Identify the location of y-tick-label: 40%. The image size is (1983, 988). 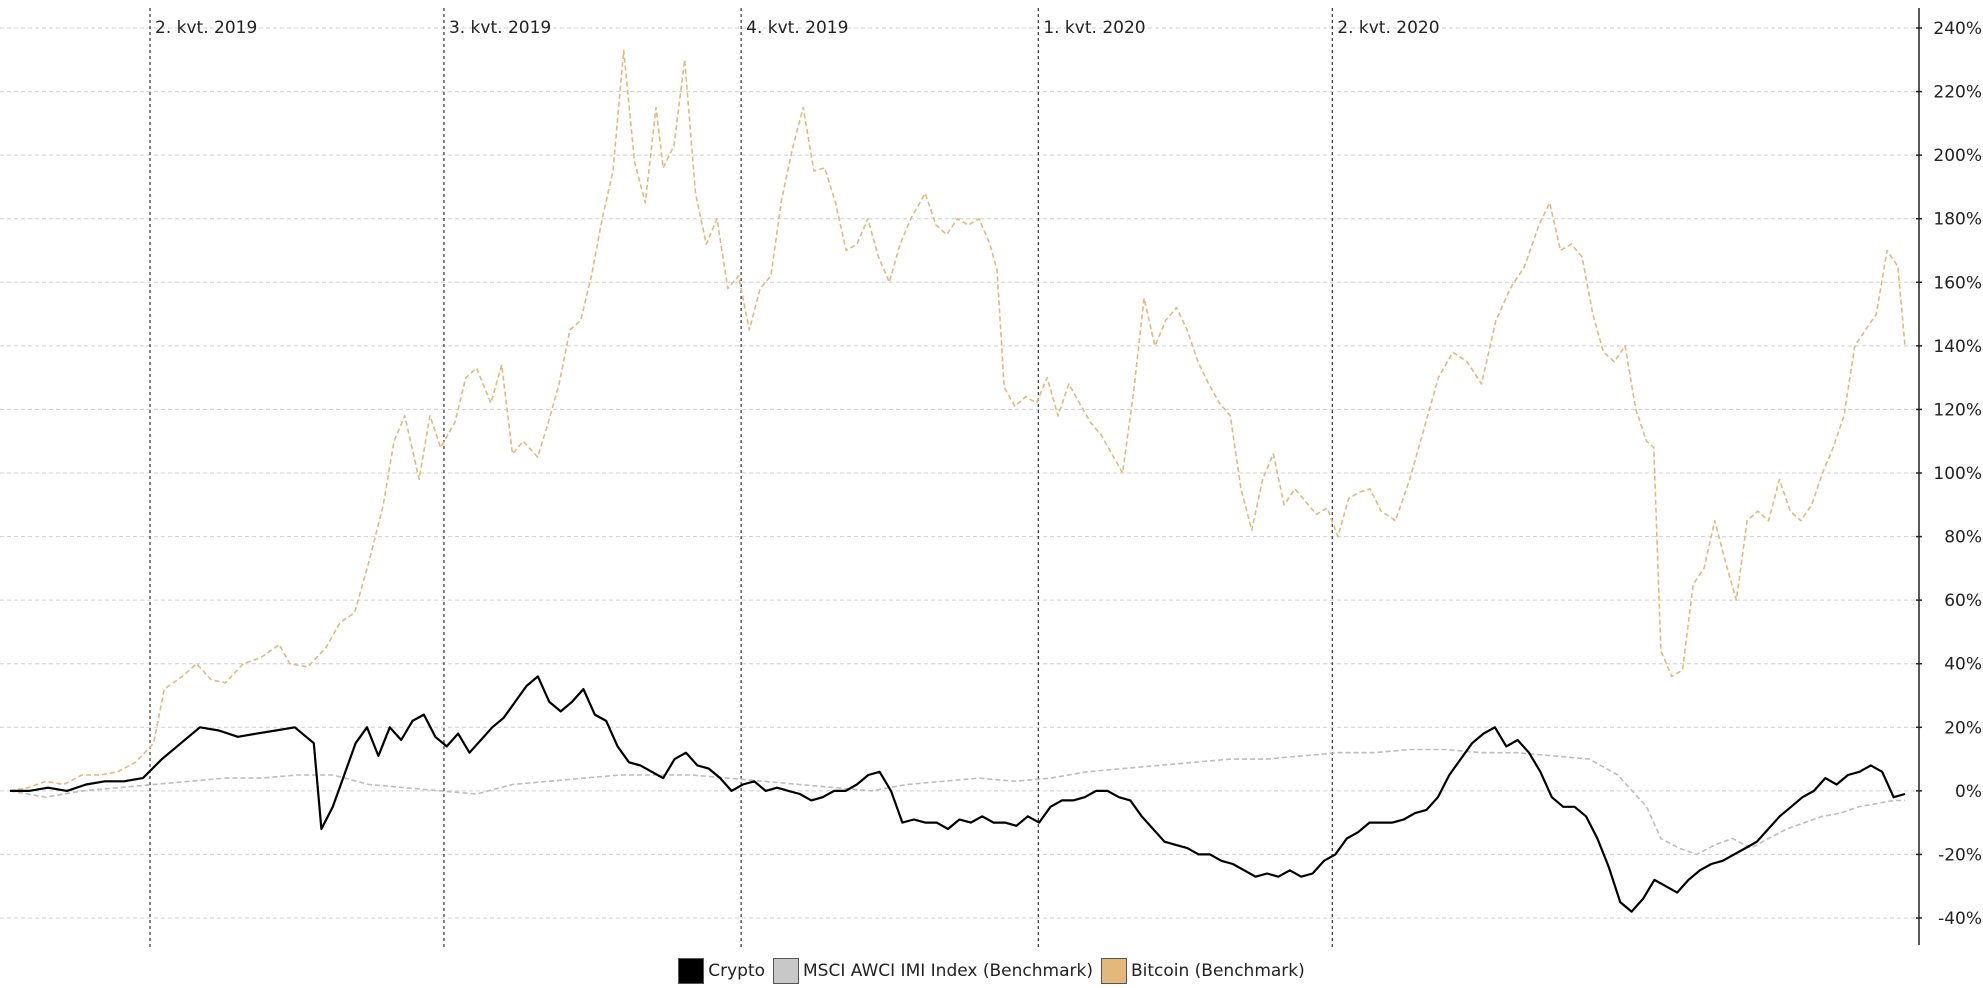
(1963, 665).